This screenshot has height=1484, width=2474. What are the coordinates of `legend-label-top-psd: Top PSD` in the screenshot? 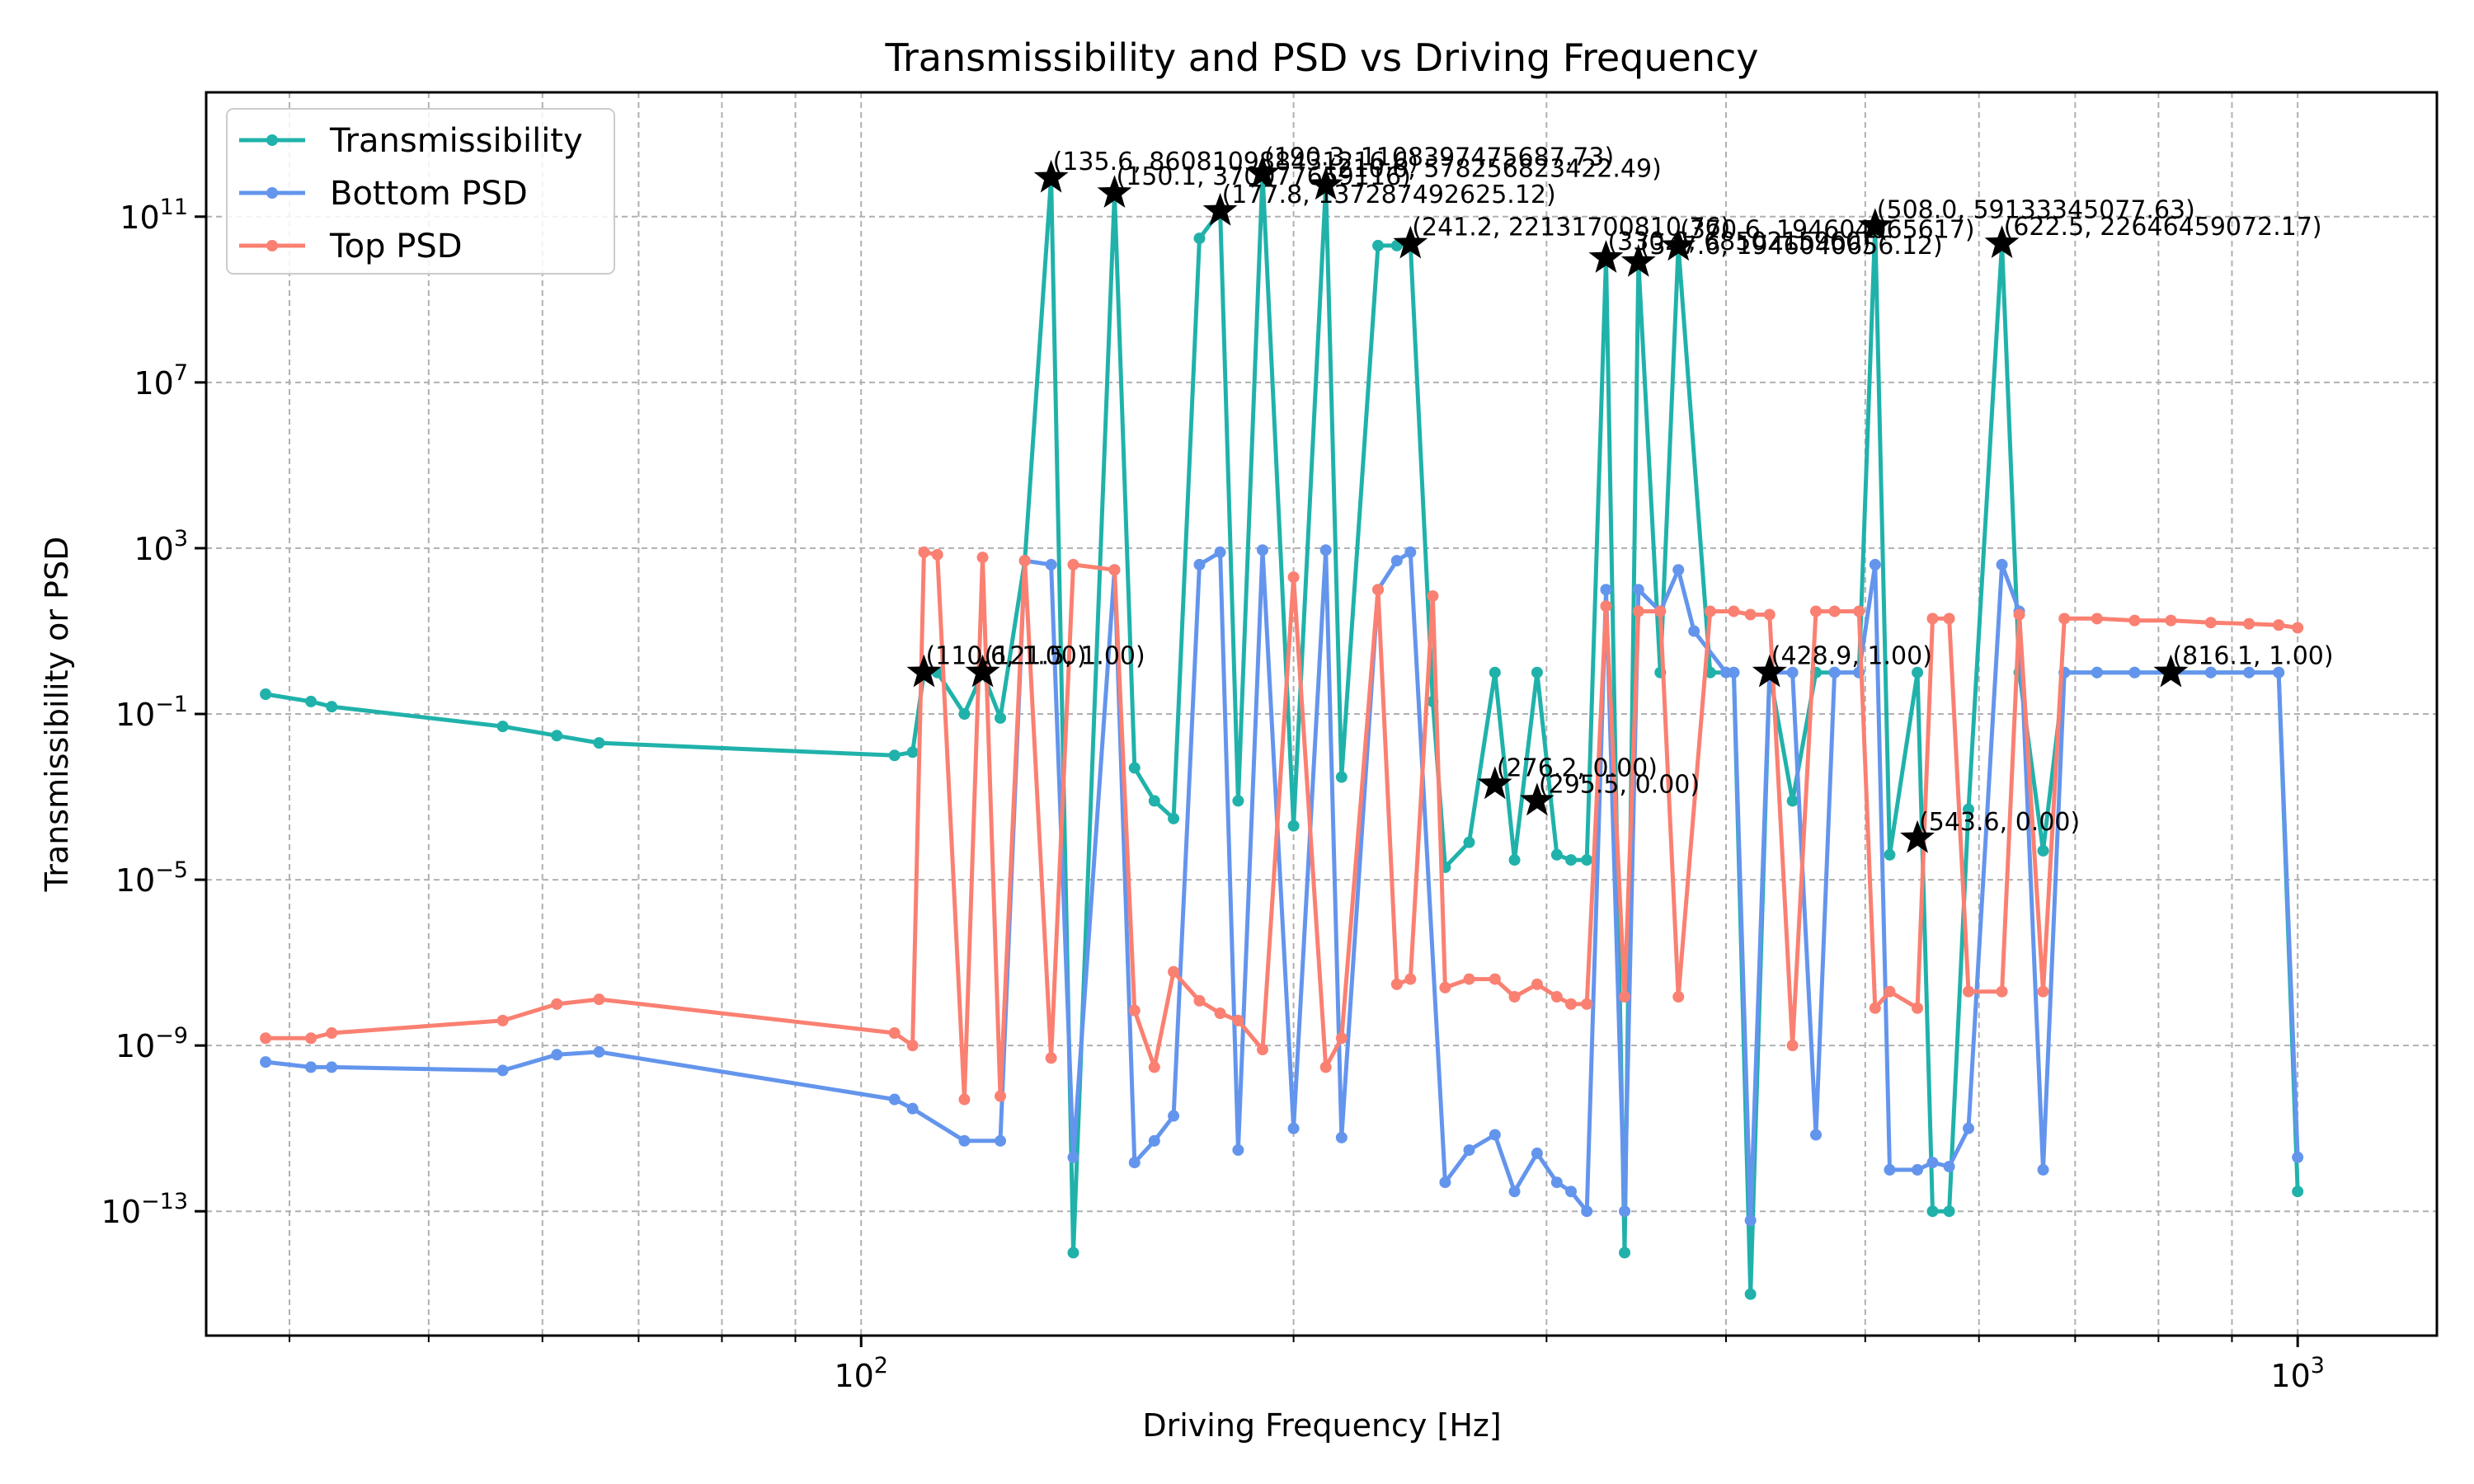 It's located at (396, 246).